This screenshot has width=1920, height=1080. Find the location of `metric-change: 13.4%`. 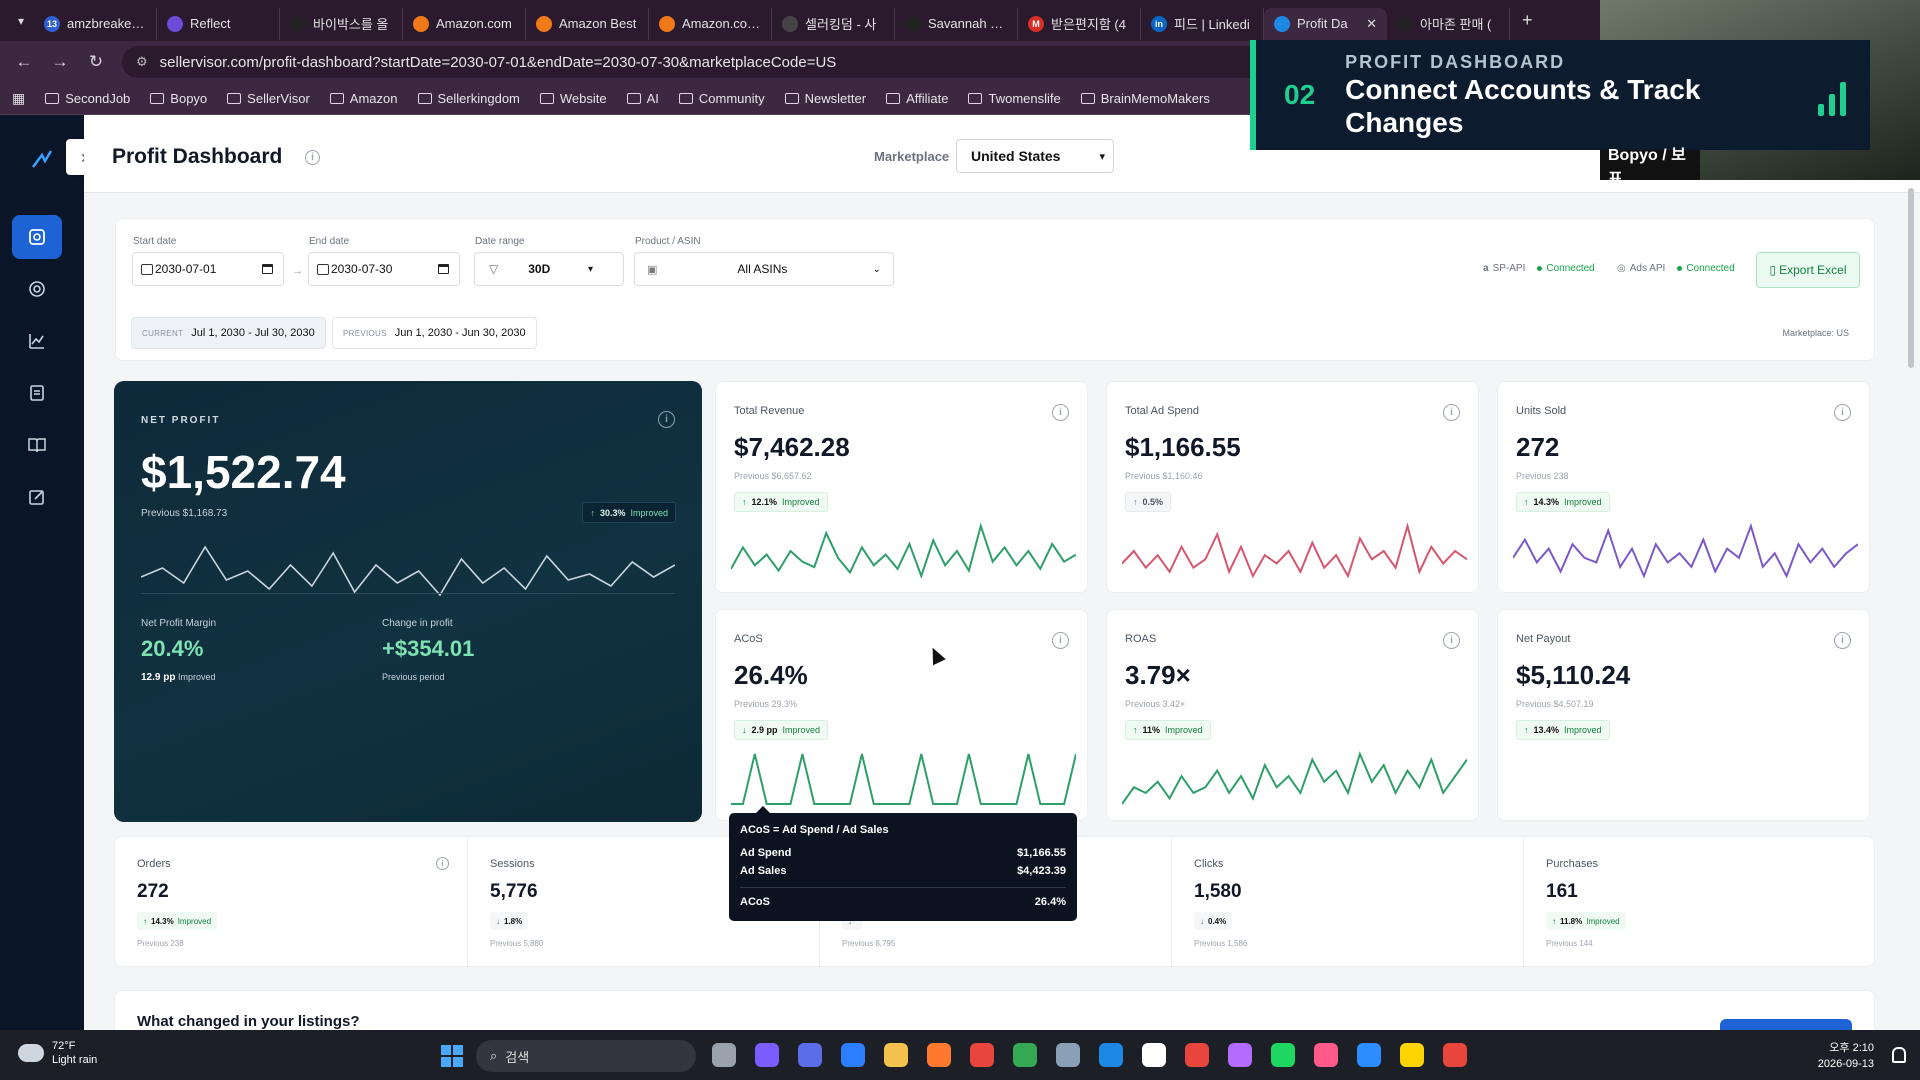

metric-change: 13.4% is located at coordinates (1546, 730).